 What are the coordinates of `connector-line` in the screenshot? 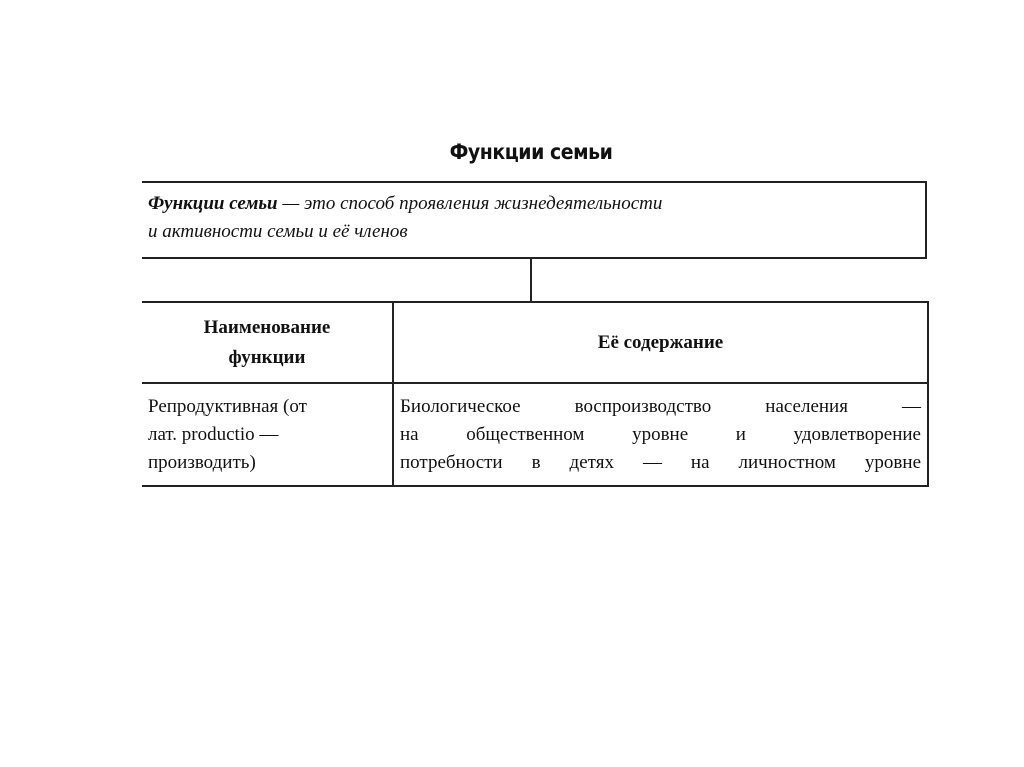 It's located at (531, 280).